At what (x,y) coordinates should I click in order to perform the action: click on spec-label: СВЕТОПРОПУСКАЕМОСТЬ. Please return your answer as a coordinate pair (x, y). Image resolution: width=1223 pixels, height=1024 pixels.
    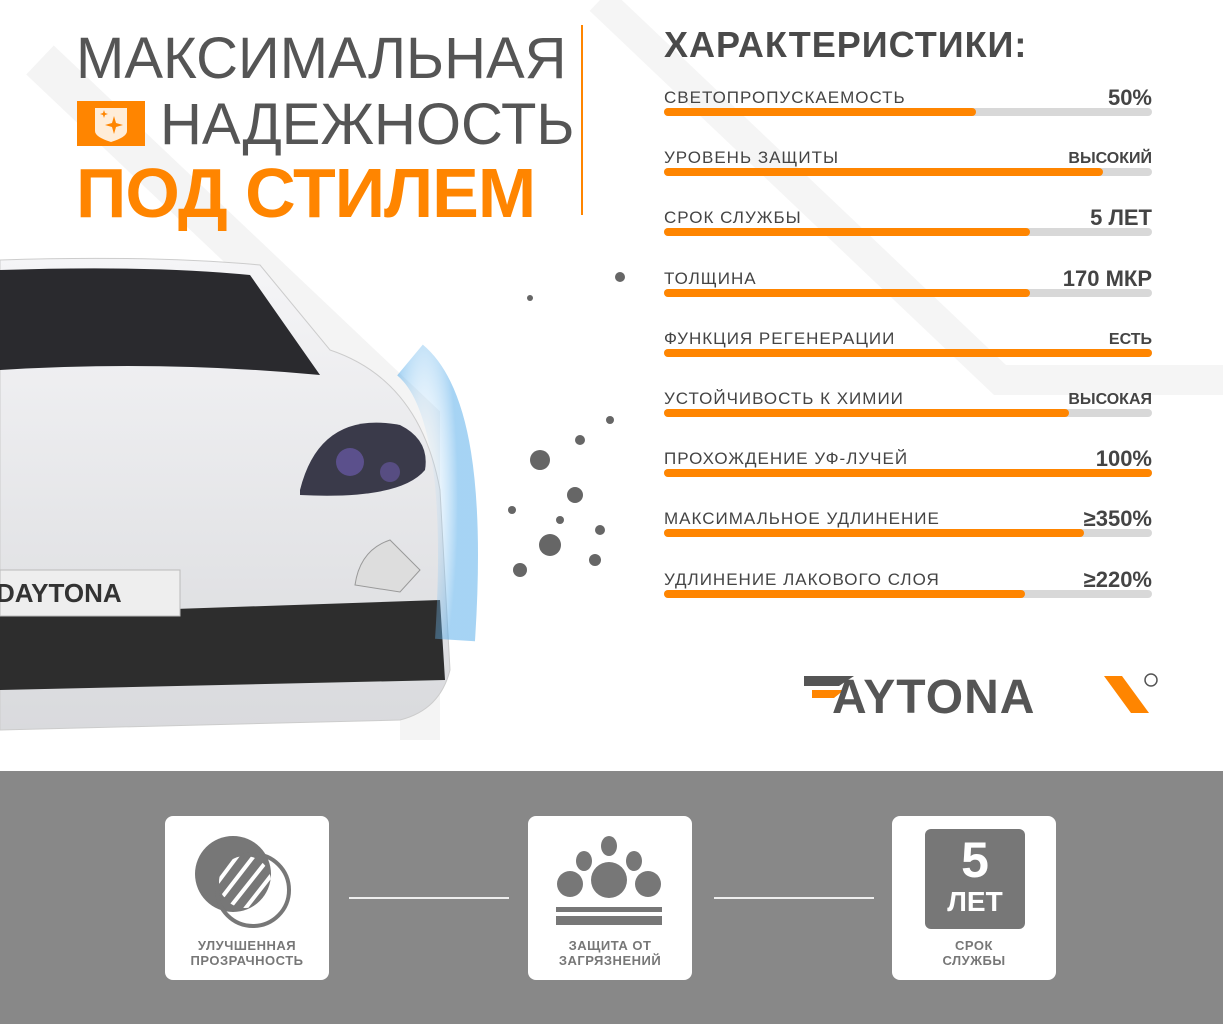
    Looking at the image, I should click on (785, 97).